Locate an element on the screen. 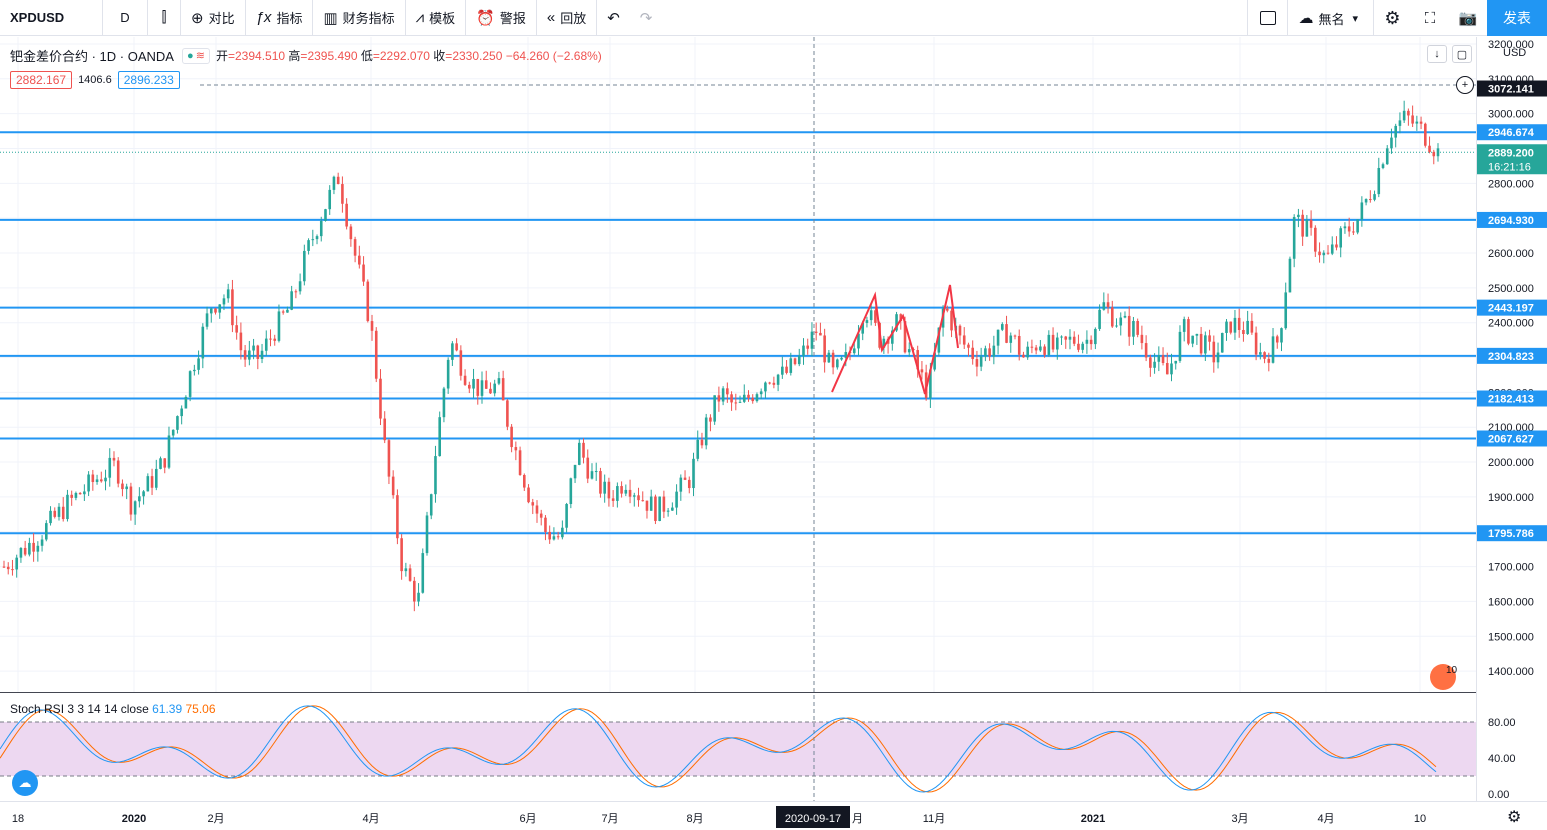 The height and width of the screenshot is (830, 1547). chart-type-button: ⫿ is located at coordinates (164, 18).